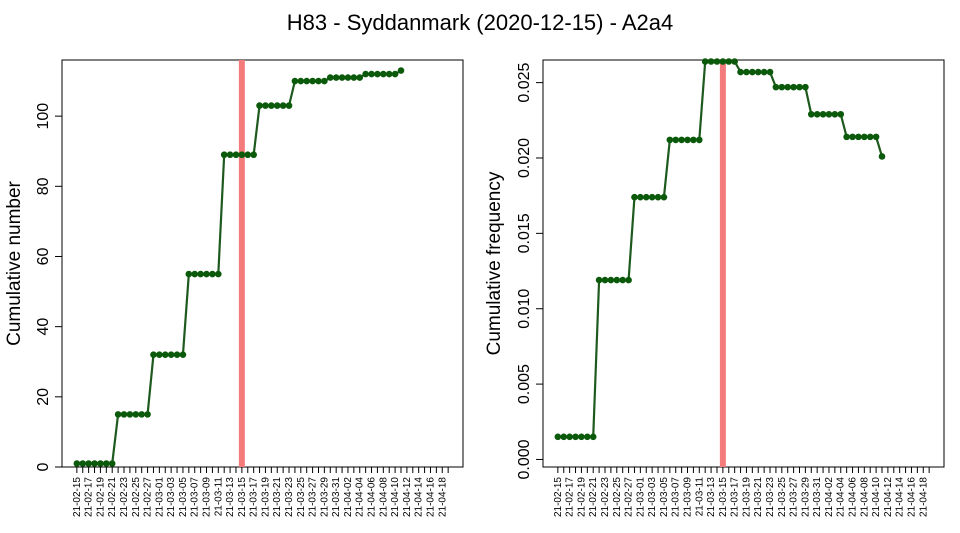  I want to click on x-tick-label: 21-03-19, so click(746, 497).